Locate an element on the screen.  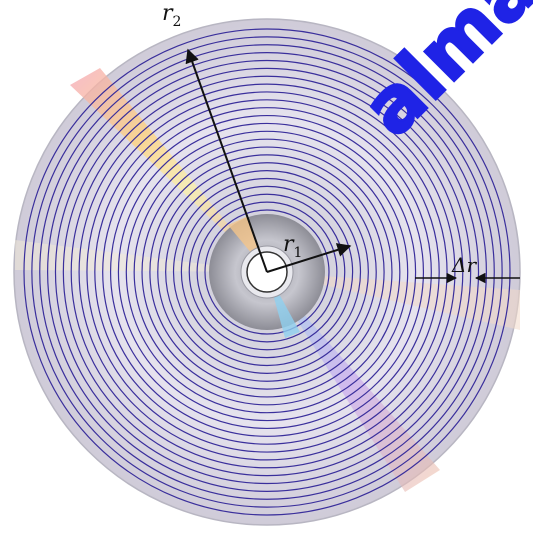
r2-arrow is located at coordinates (226, 160).